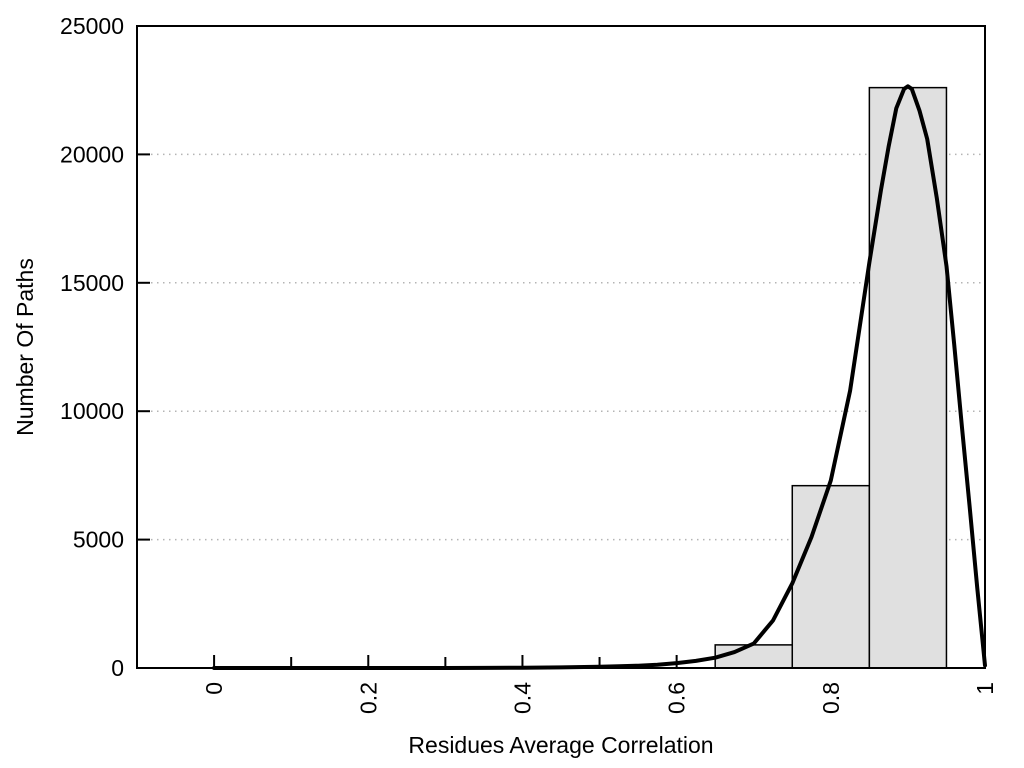 The width and height of the screenshot is (1024, 768). What do you see at coordinates (560, 745) in the screenshot?
I see `x-axis-title: Residues Average Correlation` at bounding box center [560, 745].